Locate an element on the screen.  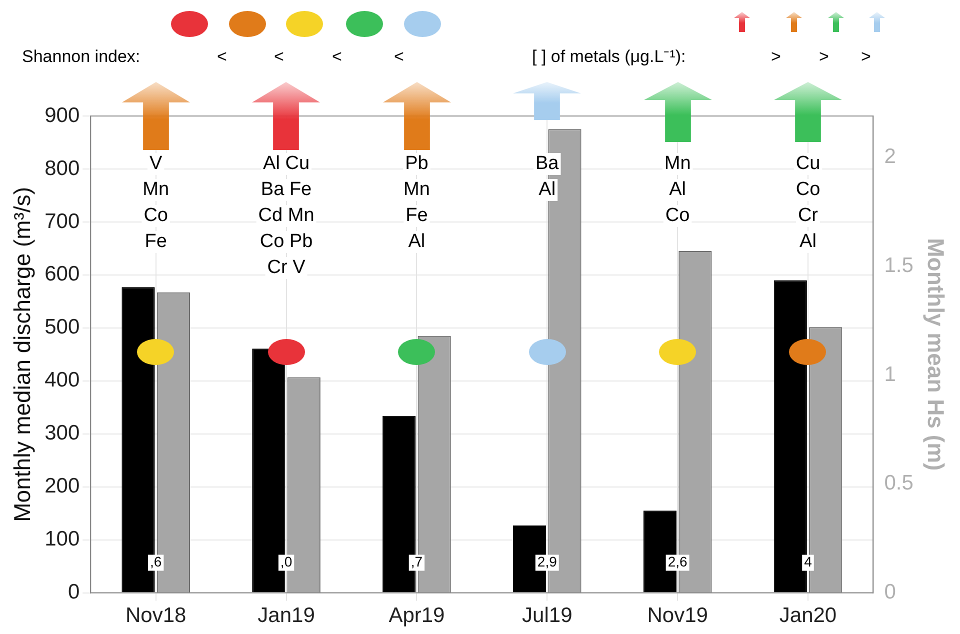
y-tick-label: 200 is located at coordinates (62, 486).